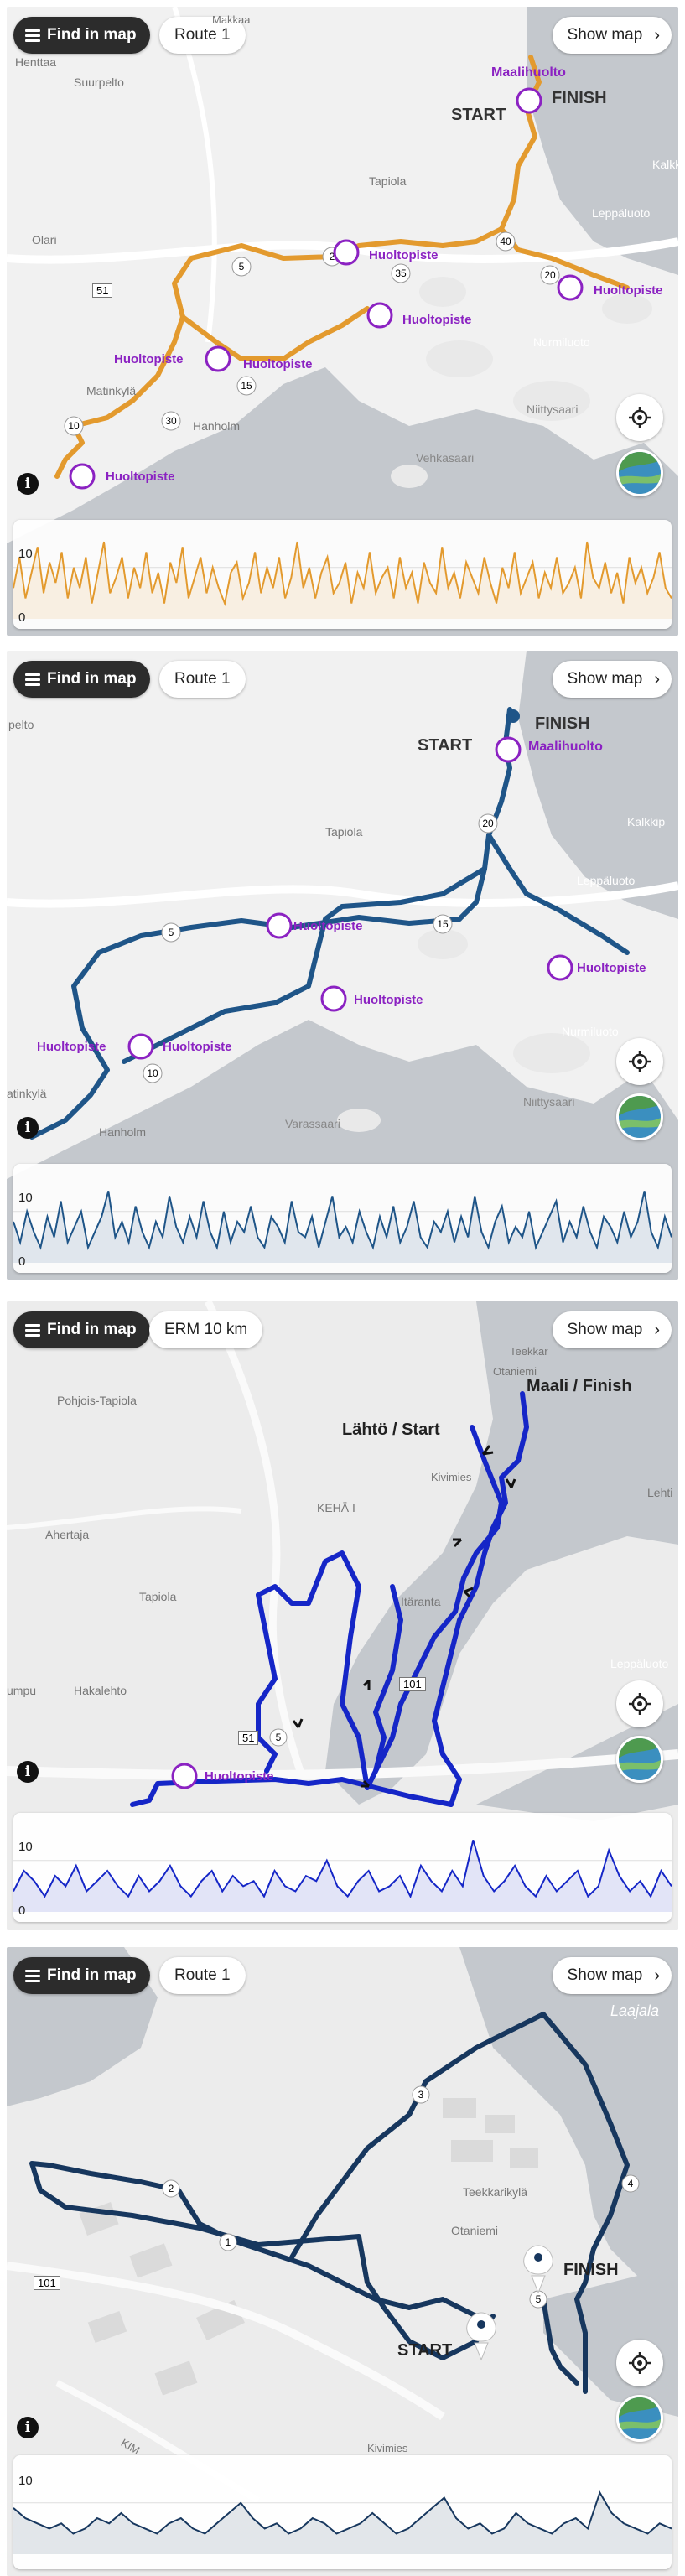 The height and width of the screenshot is (2576, 685). What do you see at coordinates (605, 1975) in the screenshot?
I see `show-map-label: Show map` at bounding box center [605, 1975].